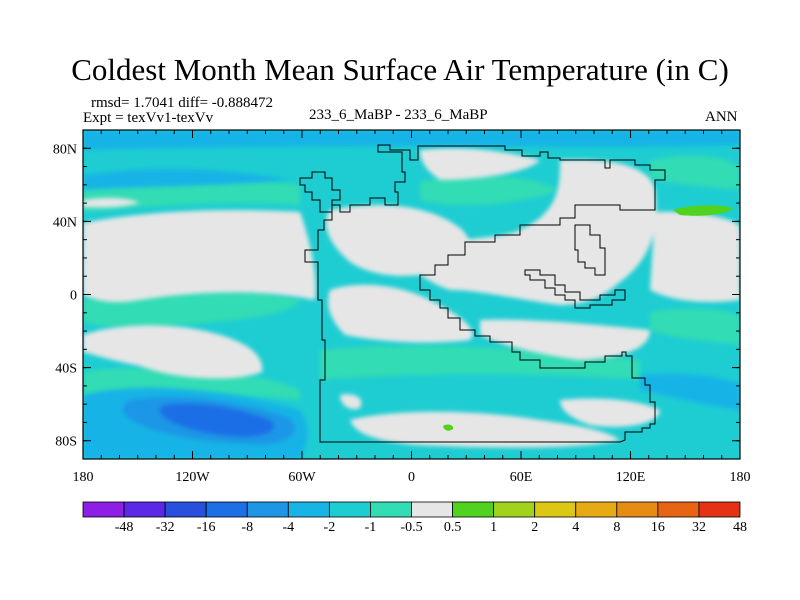 The image size is (800, 600). Describe the element at coordinates (411, 477) in the screenshot. I see `lon-tick-label: 0` at that location.